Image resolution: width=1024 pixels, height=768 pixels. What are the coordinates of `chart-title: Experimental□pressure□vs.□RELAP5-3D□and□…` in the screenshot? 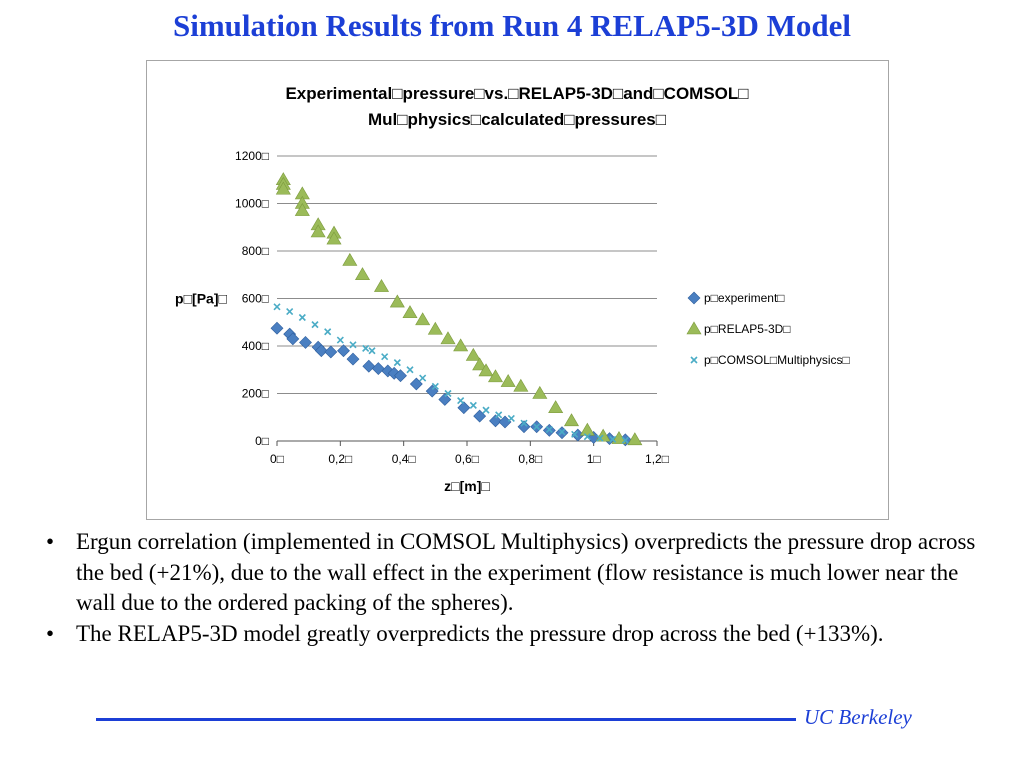 It's located at (516, 93).